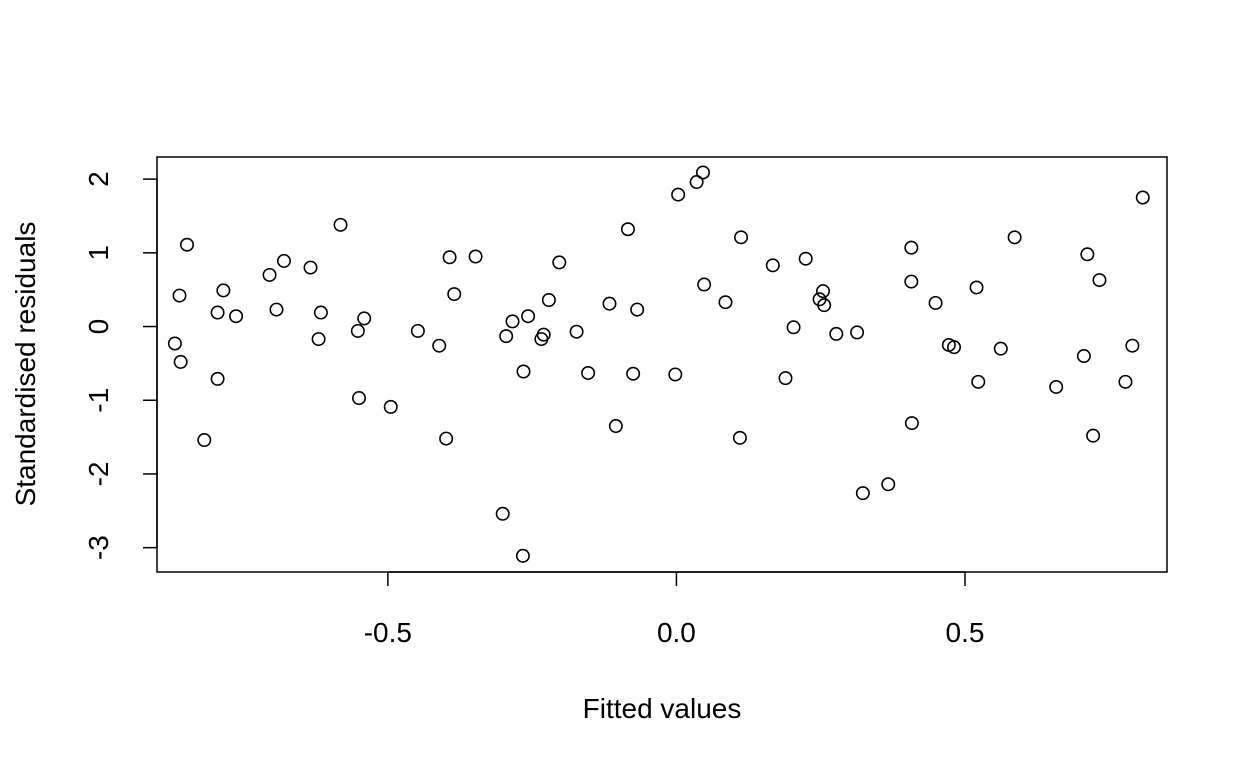  I want to click on x-tick-label: 0.0, so click(676, 632).